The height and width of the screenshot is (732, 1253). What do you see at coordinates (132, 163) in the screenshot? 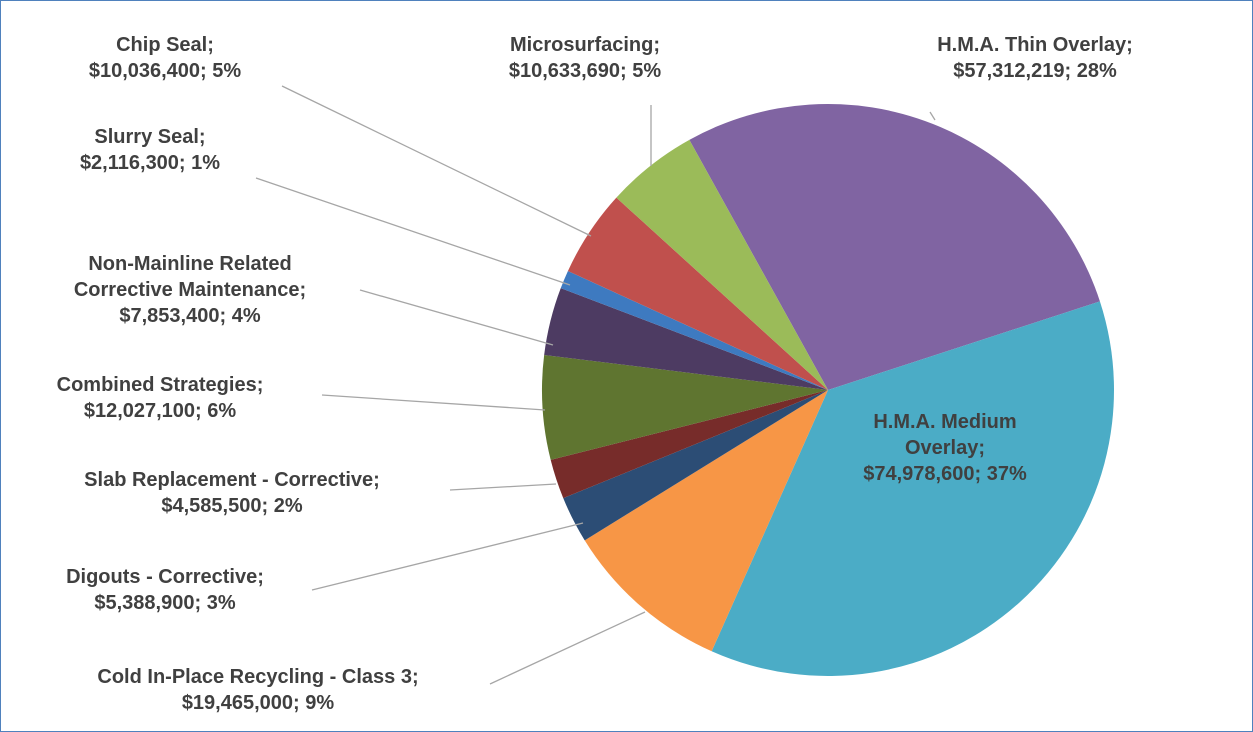
I see `value-label: $2,116,300;` at bounding box center [132, 163].